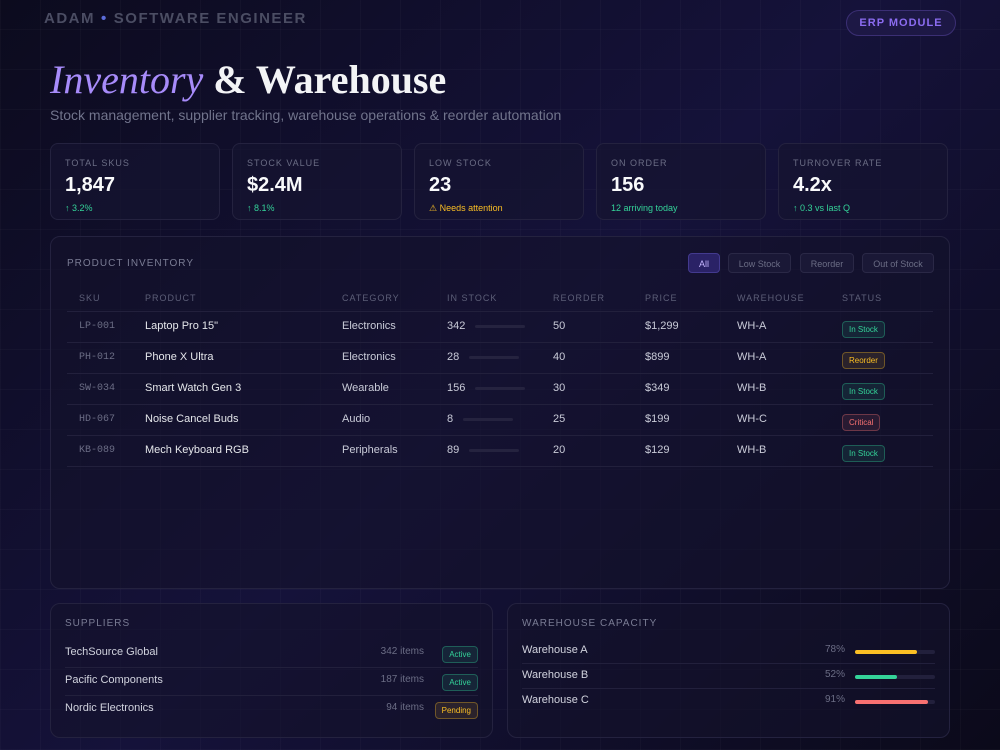 The image size is (1000, 750). I want to click on kpi-note: ↑ 8.1%, so click(261, 208).